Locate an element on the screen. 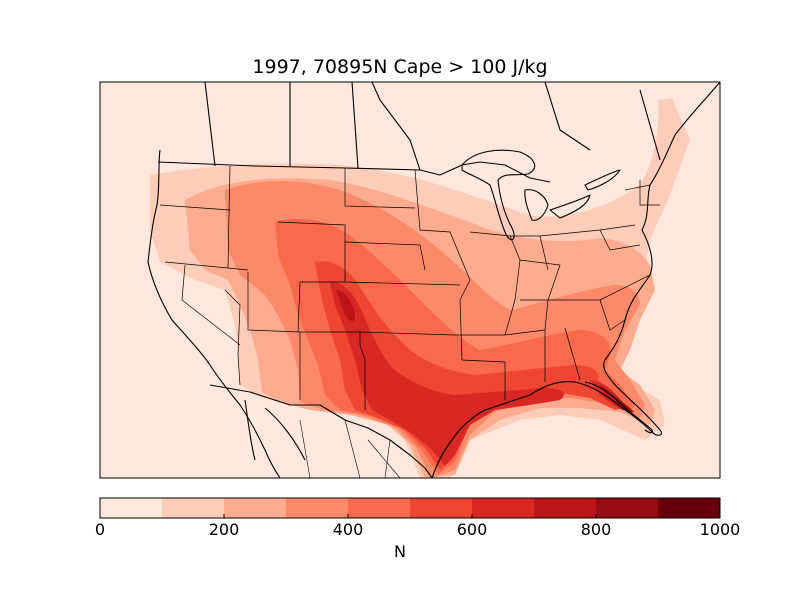  colorbar-tick-marks is located at coordinates (410, 516).